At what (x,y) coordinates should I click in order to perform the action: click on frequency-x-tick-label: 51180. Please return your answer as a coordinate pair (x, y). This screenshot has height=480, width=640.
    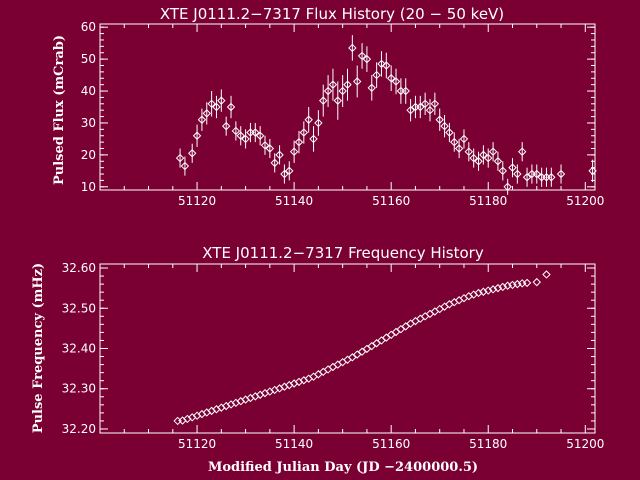
    Looking at the image, I should click on (488, 444).